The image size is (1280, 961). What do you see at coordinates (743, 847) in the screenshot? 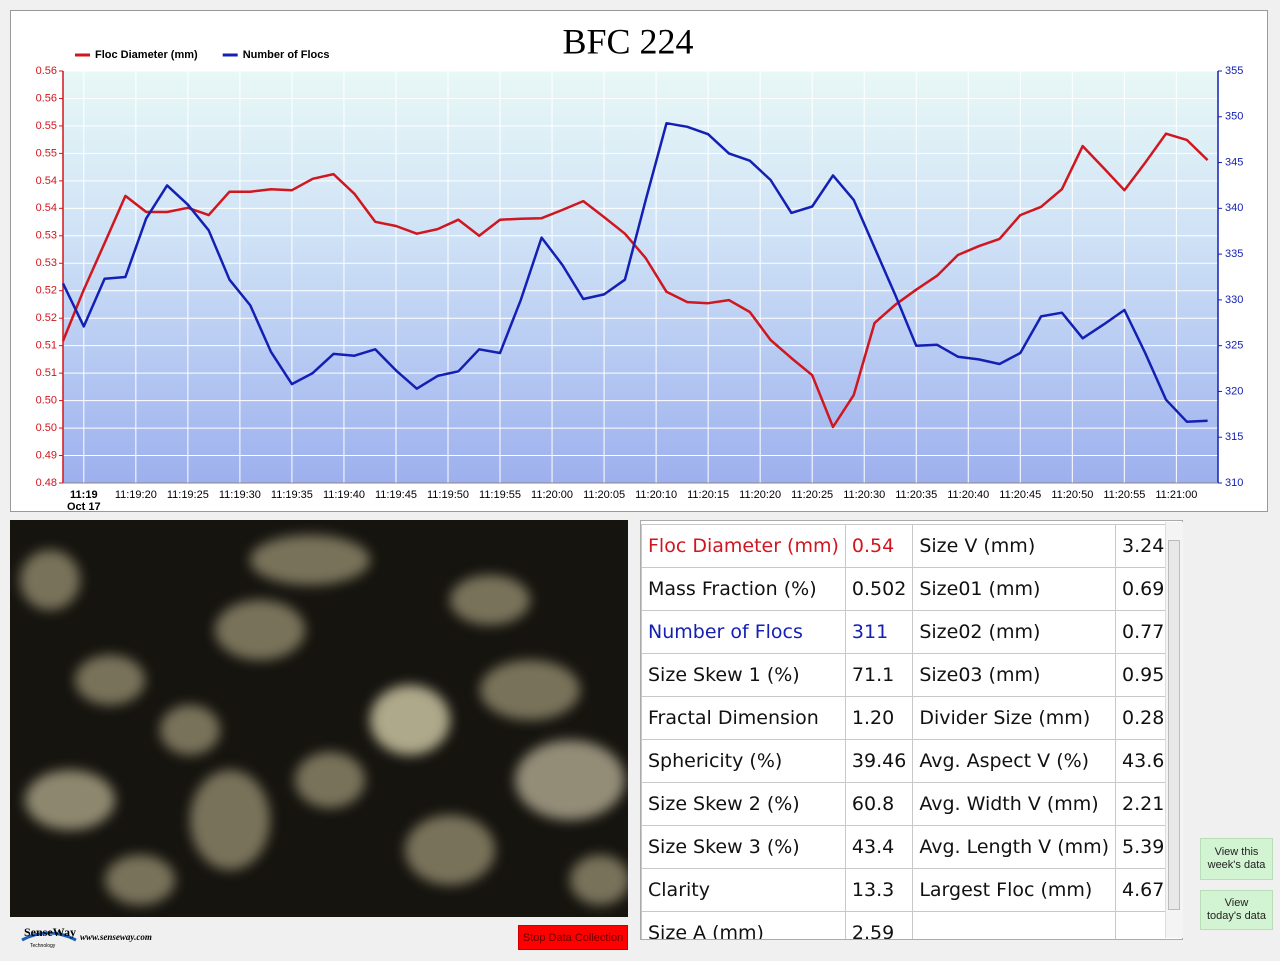
I see `table-cell: Size Skew 3 (%)` at bounding box center [743, 847].